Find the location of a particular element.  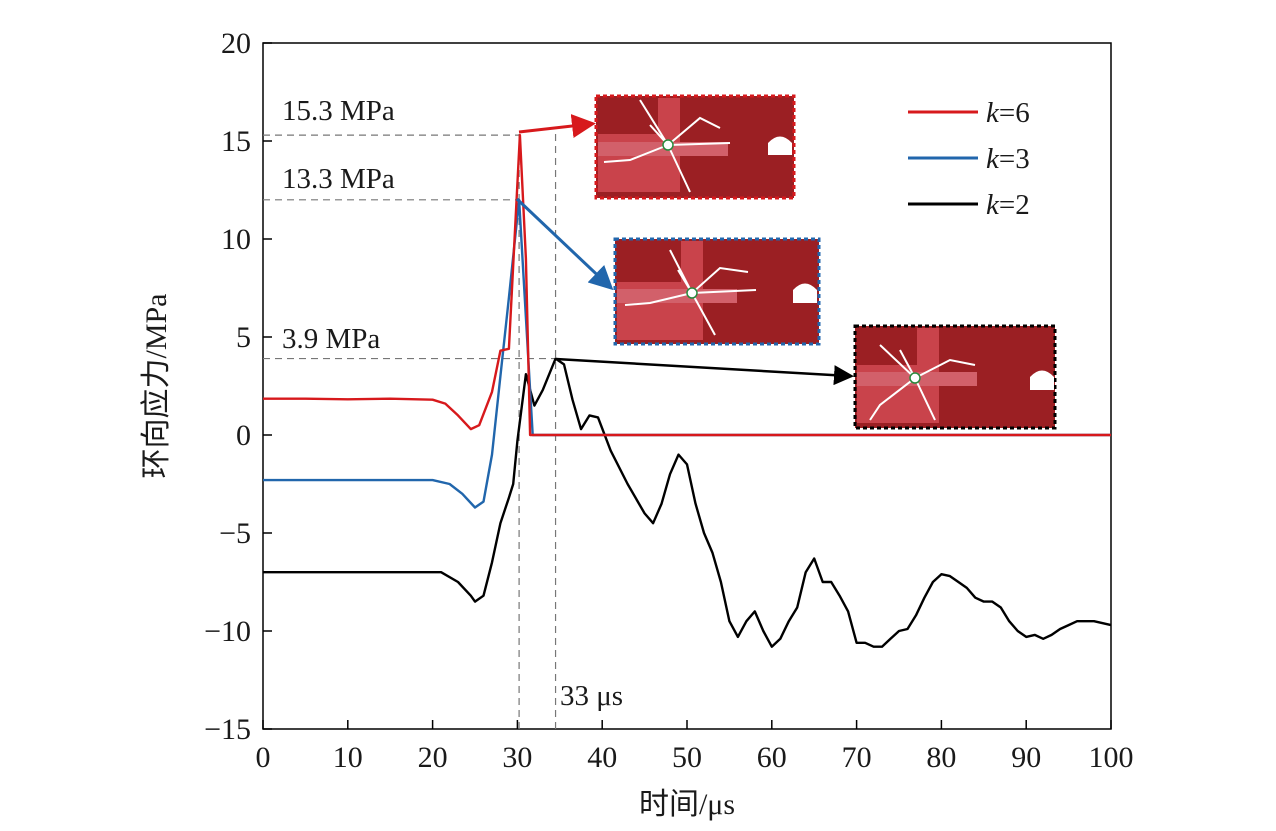

x-tick-label: 0 is located at coordinates (263, 757).